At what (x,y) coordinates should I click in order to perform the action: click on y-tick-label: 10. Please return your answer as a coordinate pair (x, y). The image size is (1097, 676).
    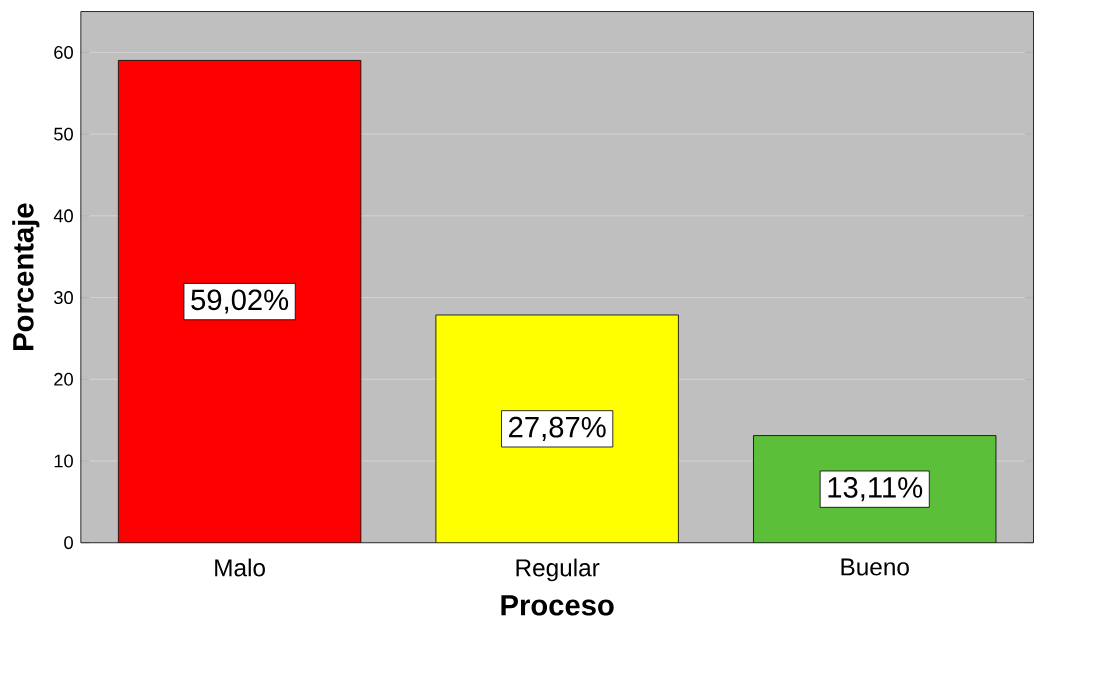
    Looking at the image, I should click on (63, 461).